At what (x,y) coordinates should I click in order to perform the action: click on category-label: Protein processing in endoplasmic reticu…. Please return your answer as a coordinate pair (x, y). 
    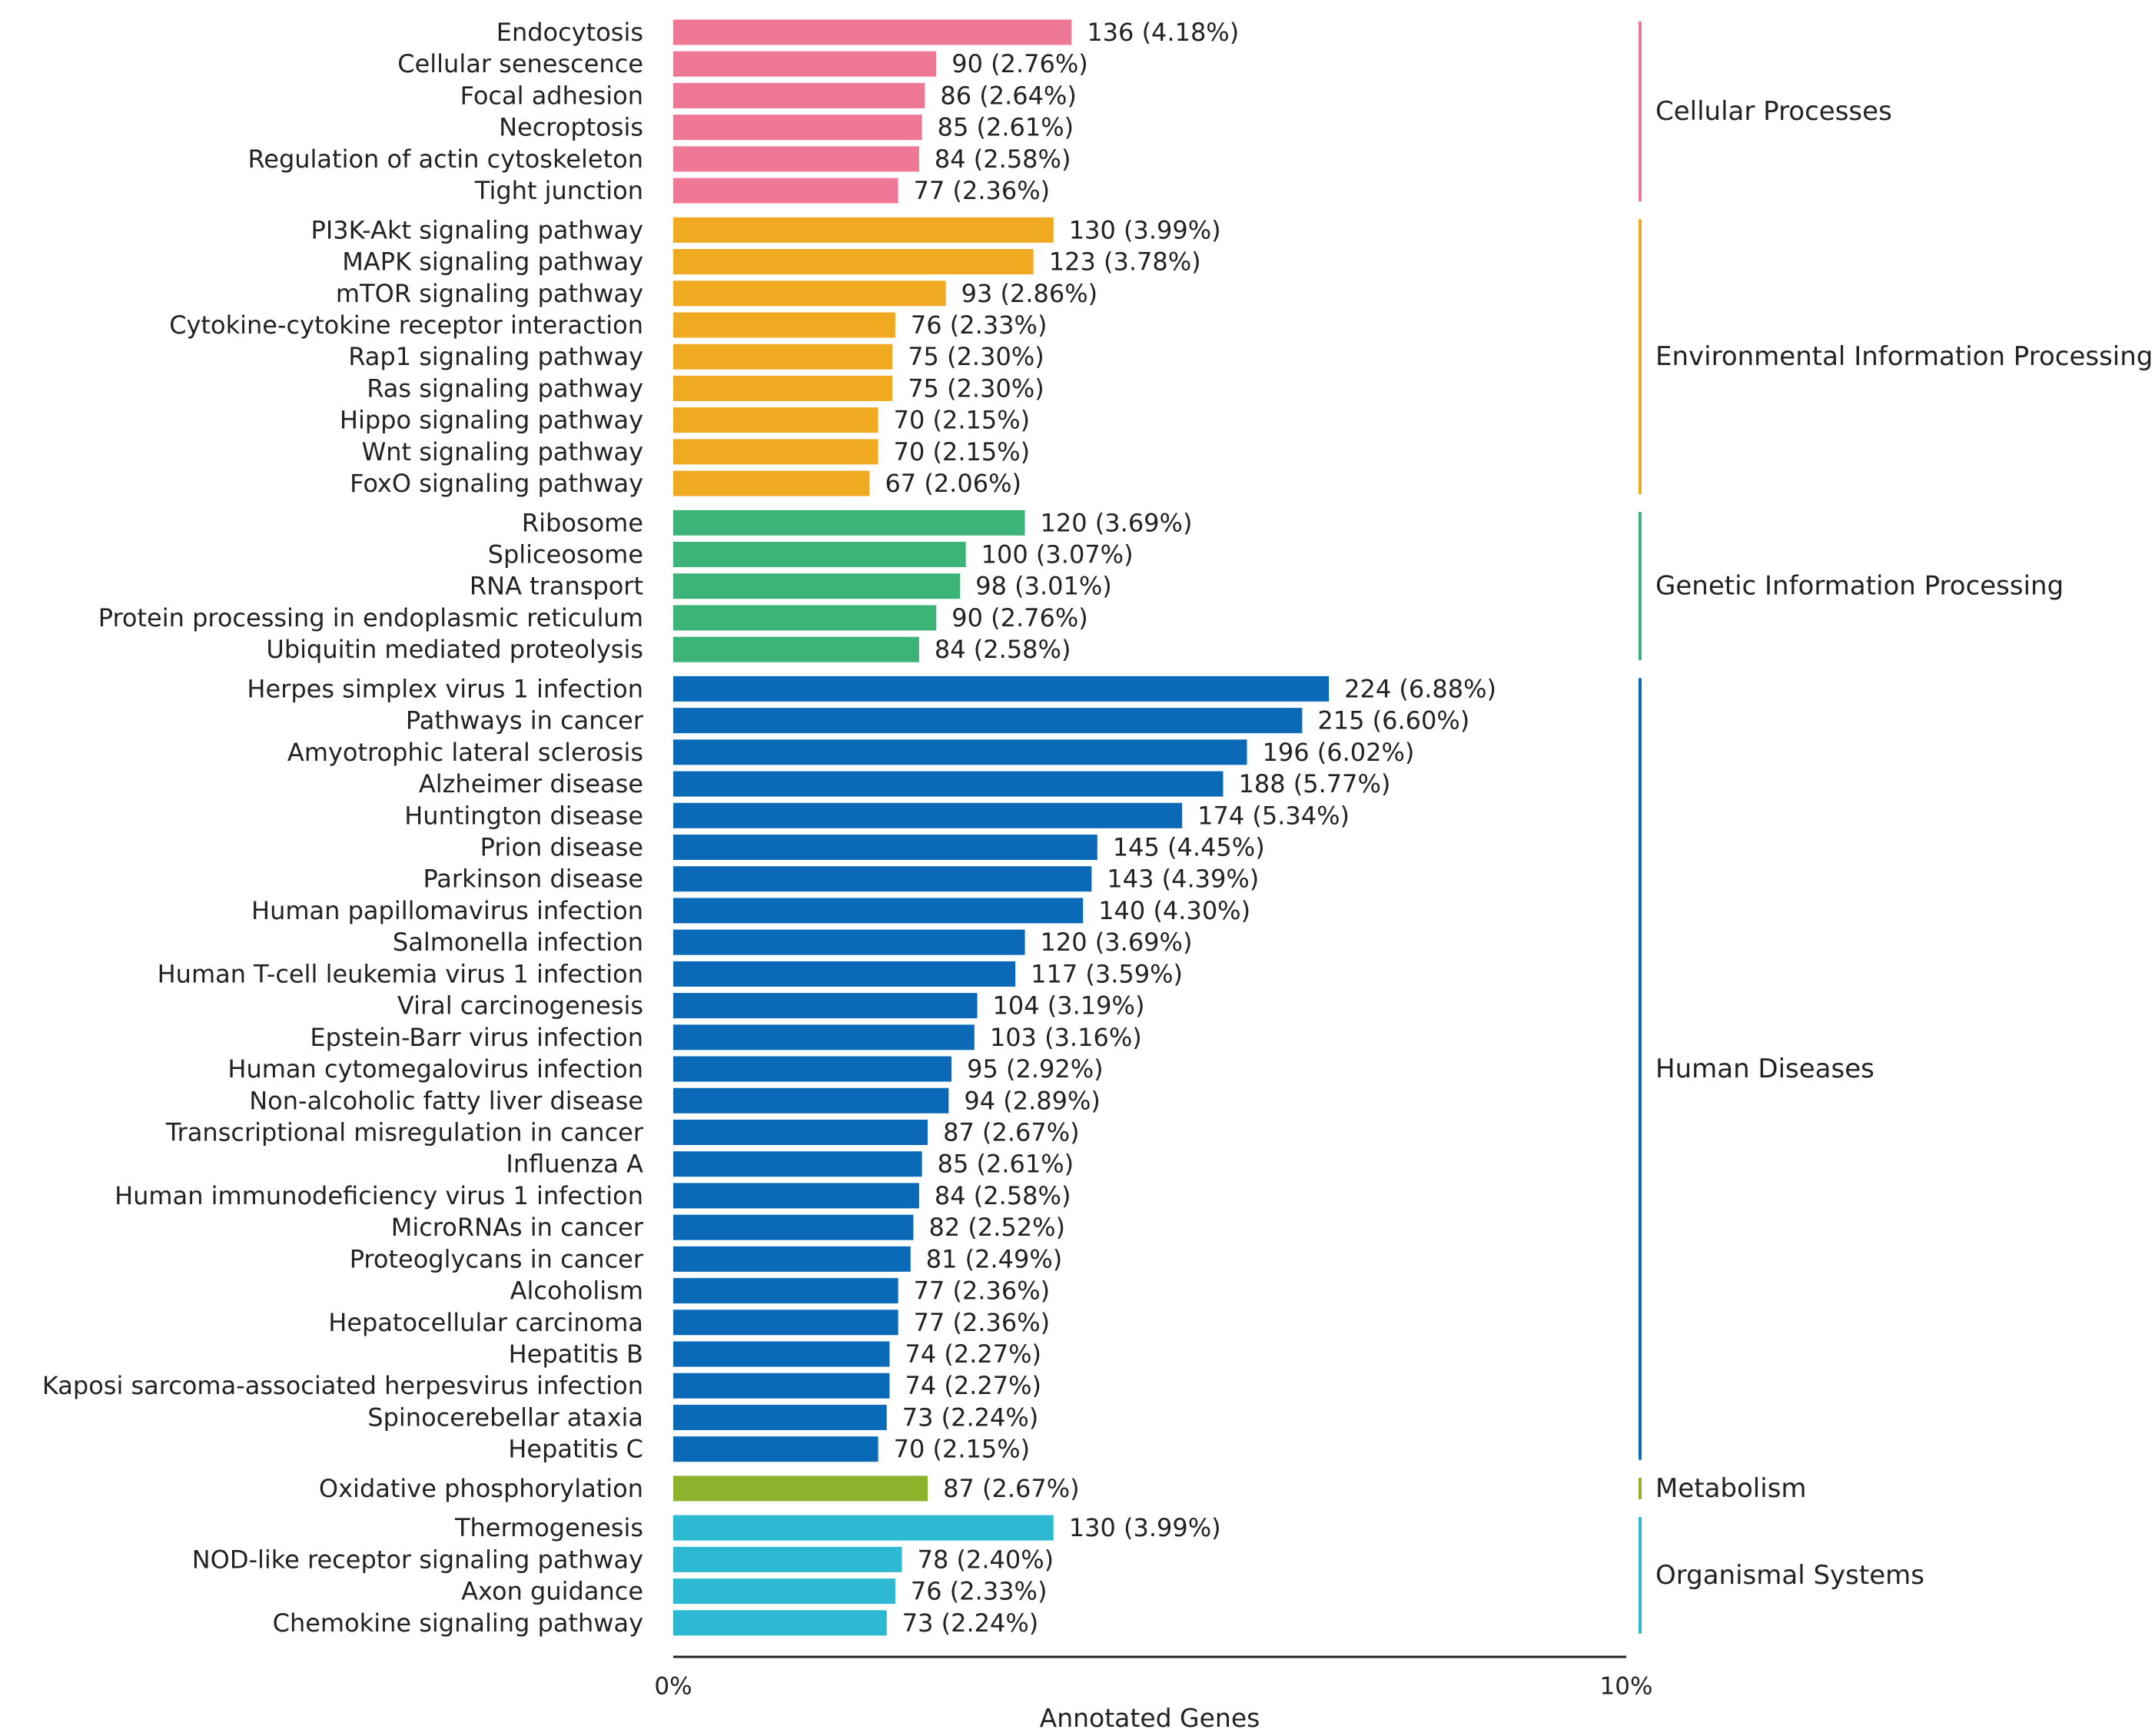
    Looking at the image, I should click on (370, 617).